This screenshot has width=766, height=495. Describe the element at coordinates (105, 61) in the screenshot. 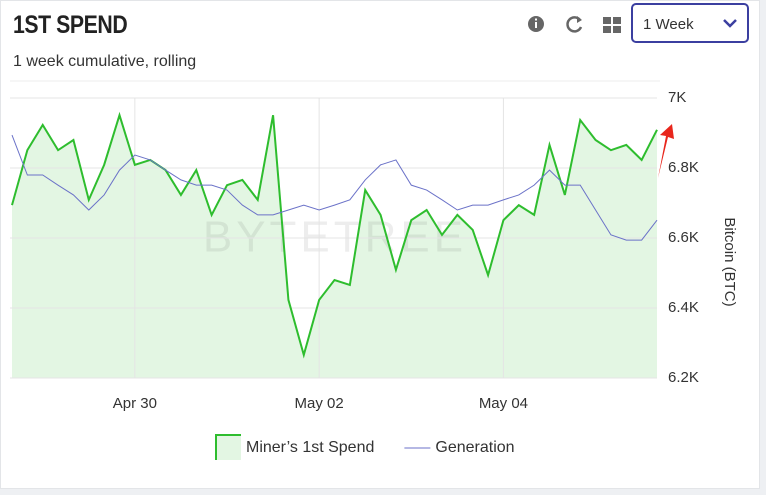

I see `subtitle: 1 week cumulative, rolling` at that location.